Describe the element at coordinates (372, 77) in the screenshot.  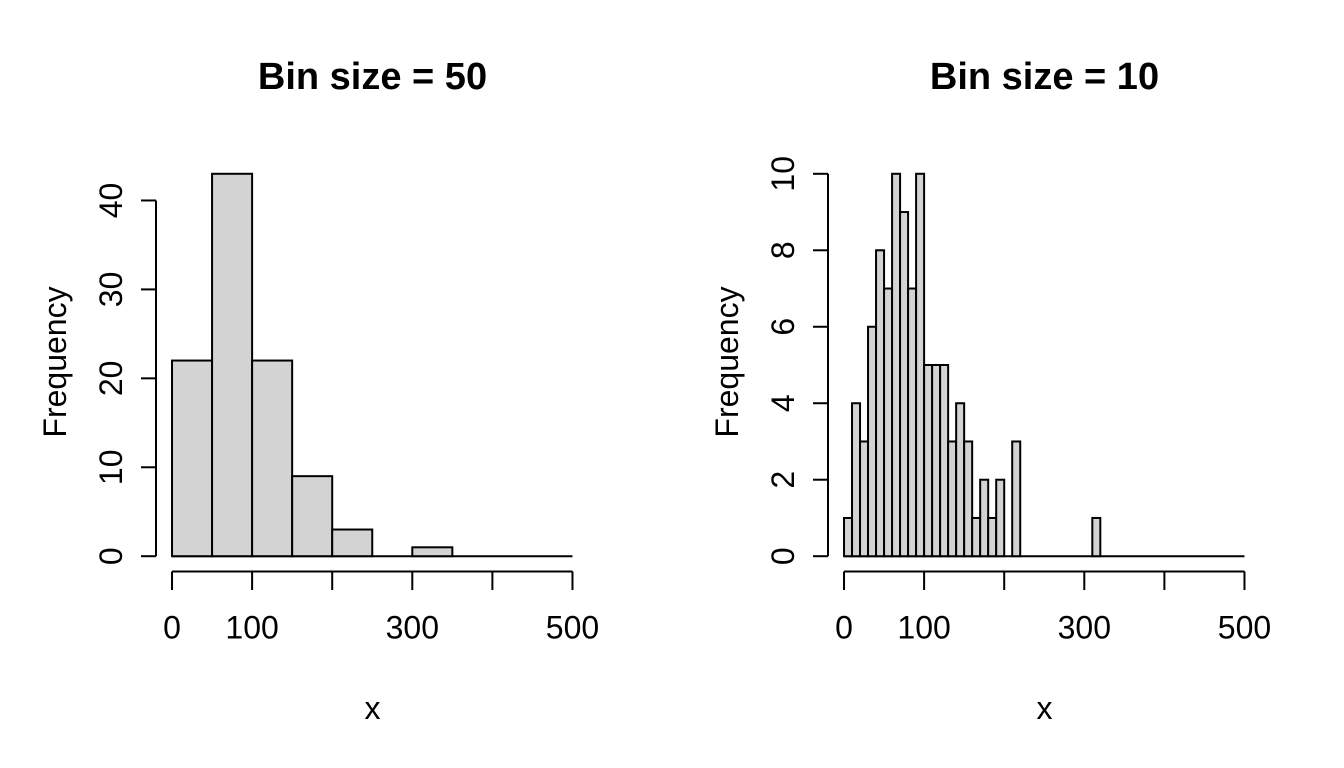
I see `chart-title: Bin size = 50` at that location.